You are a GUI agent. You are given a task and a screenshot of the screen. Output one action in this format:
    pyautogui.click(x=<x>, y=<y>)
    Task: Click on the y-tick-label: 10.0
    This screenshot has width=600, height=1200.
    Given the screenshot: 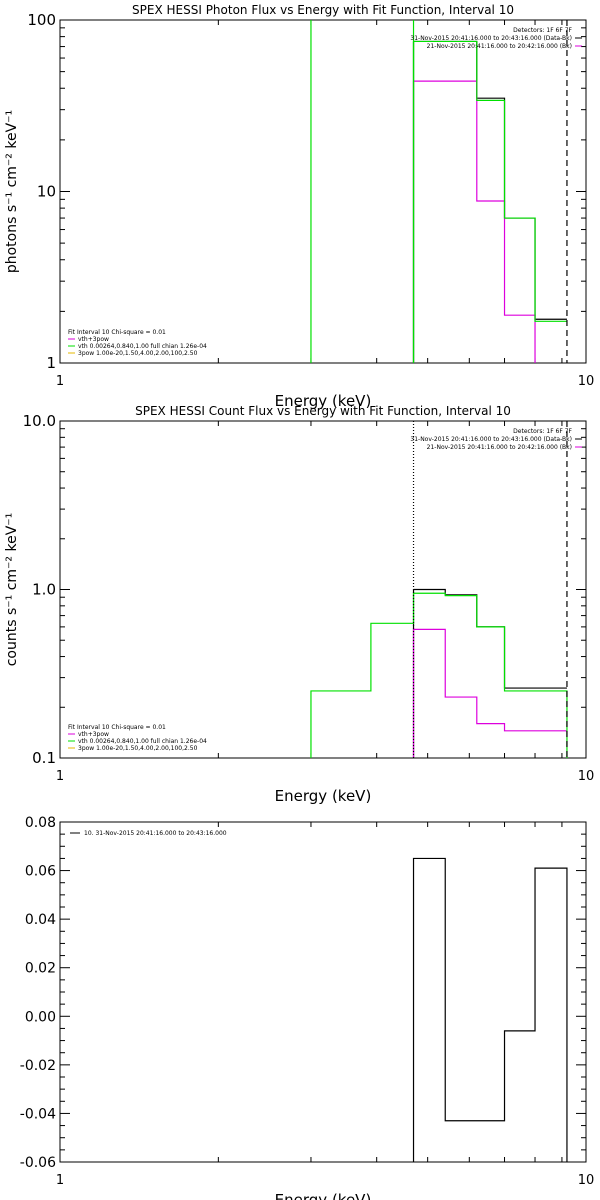 What is the action you would take?
    pyautogui.click(x=39, y=421)
    